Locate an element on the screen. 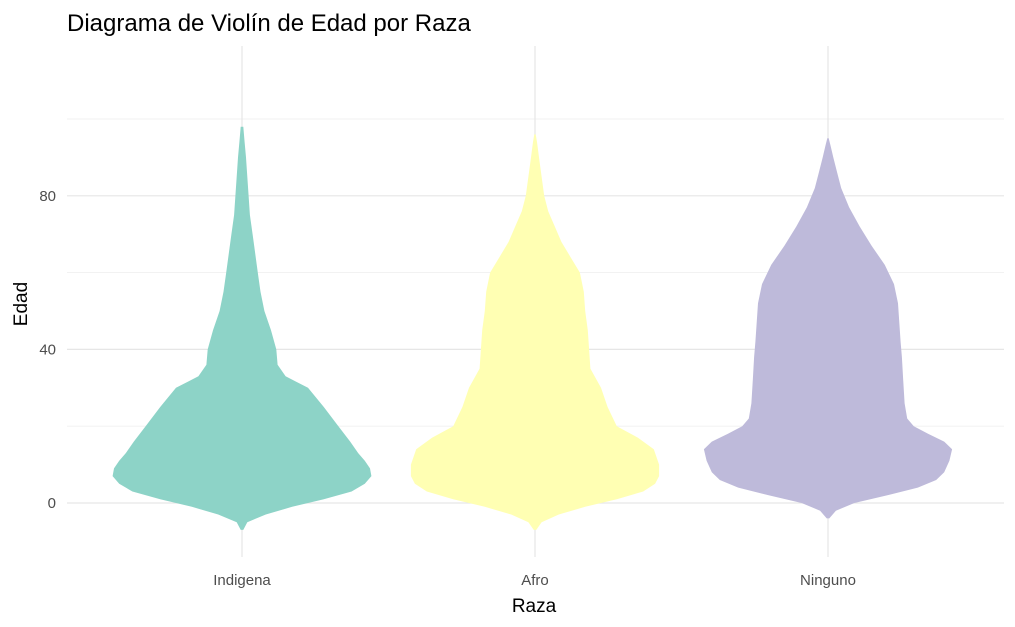 This screenshot has height=627, width=1015. chart-title: Diagrama de Violín de Edad por Raza is located at coordinates (269, 23).